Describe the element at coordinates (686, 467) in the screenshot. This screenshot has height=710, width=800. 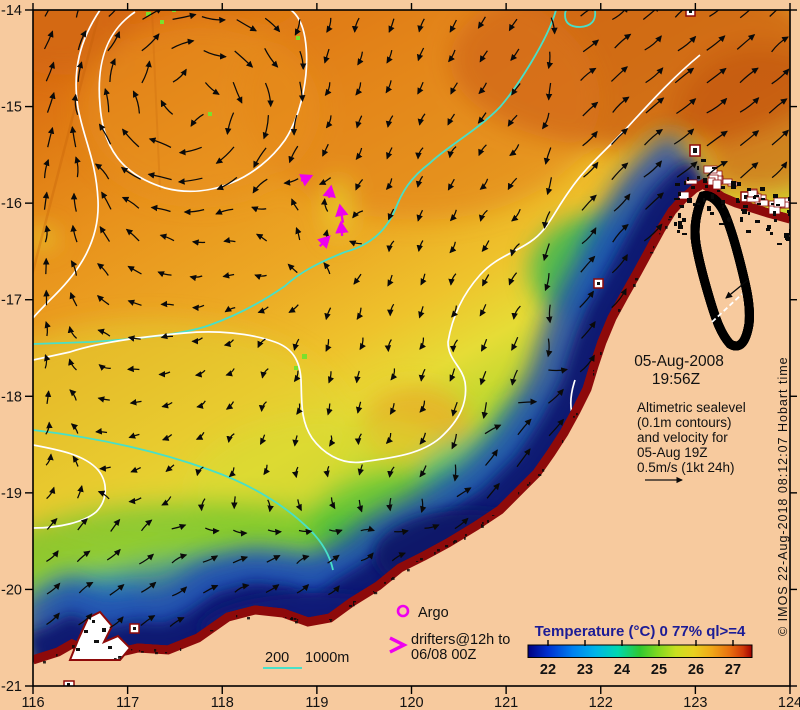
I see `altimetric-line: 0.5m/s (1kt 24h)` at that location.